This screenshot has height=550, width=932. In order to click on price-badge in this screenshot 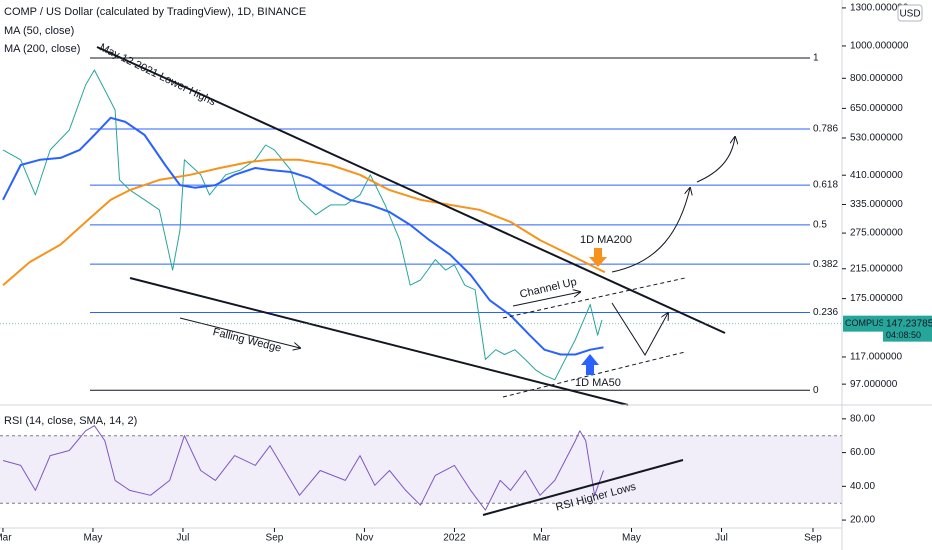, I will do `click(907, 328)`.